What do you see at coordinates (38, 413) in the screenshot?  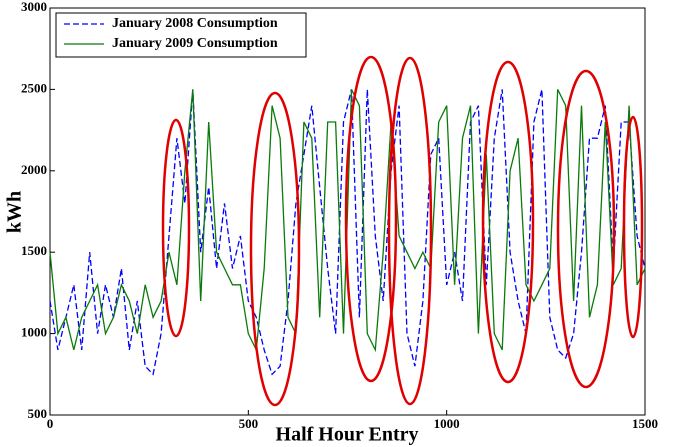 I see `y-tick-label: 500` at bounding box center [38, 413].